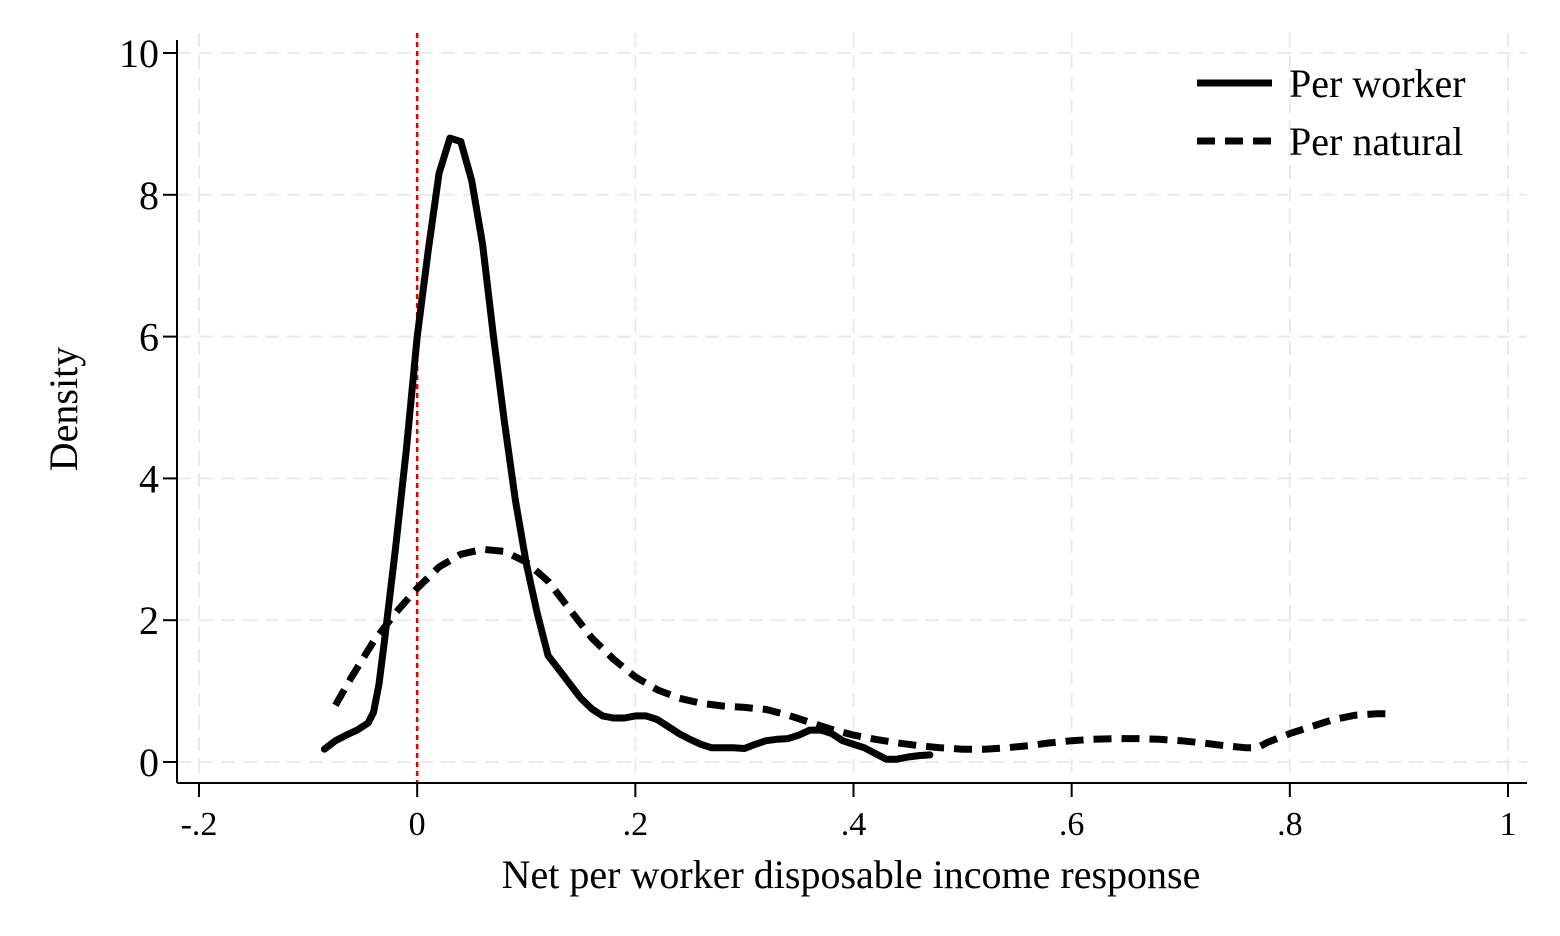  Describe the element at coordinates (149, 620) in the screenshot. I see `y-tick-label: 2` at that location.